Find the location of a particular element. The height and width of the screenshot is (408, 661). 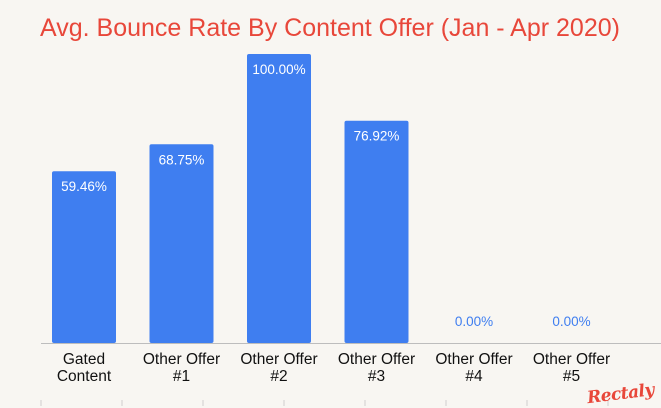

data-label: 76.92% is located at coordinates (377, 136).